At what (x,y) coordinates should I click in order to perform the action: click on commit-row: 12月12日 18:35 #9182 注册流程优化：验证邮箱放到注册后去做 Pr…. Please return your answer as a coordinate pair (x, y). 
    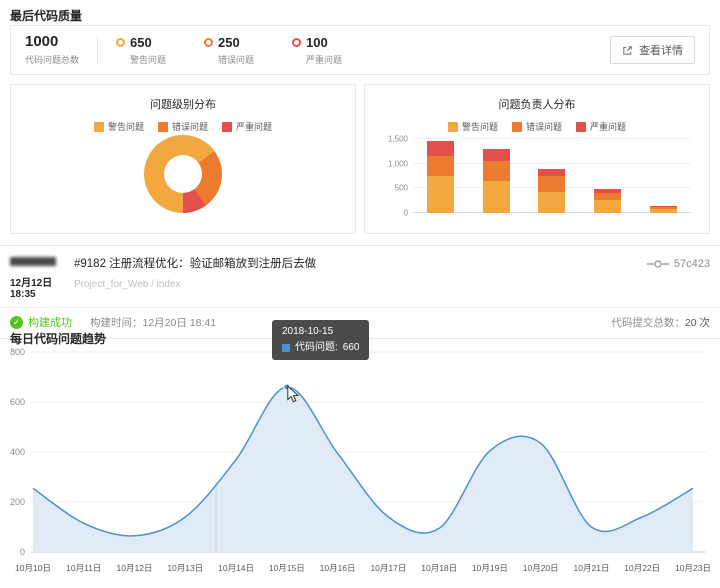
    Looking at the image, I should click on (360, 276).